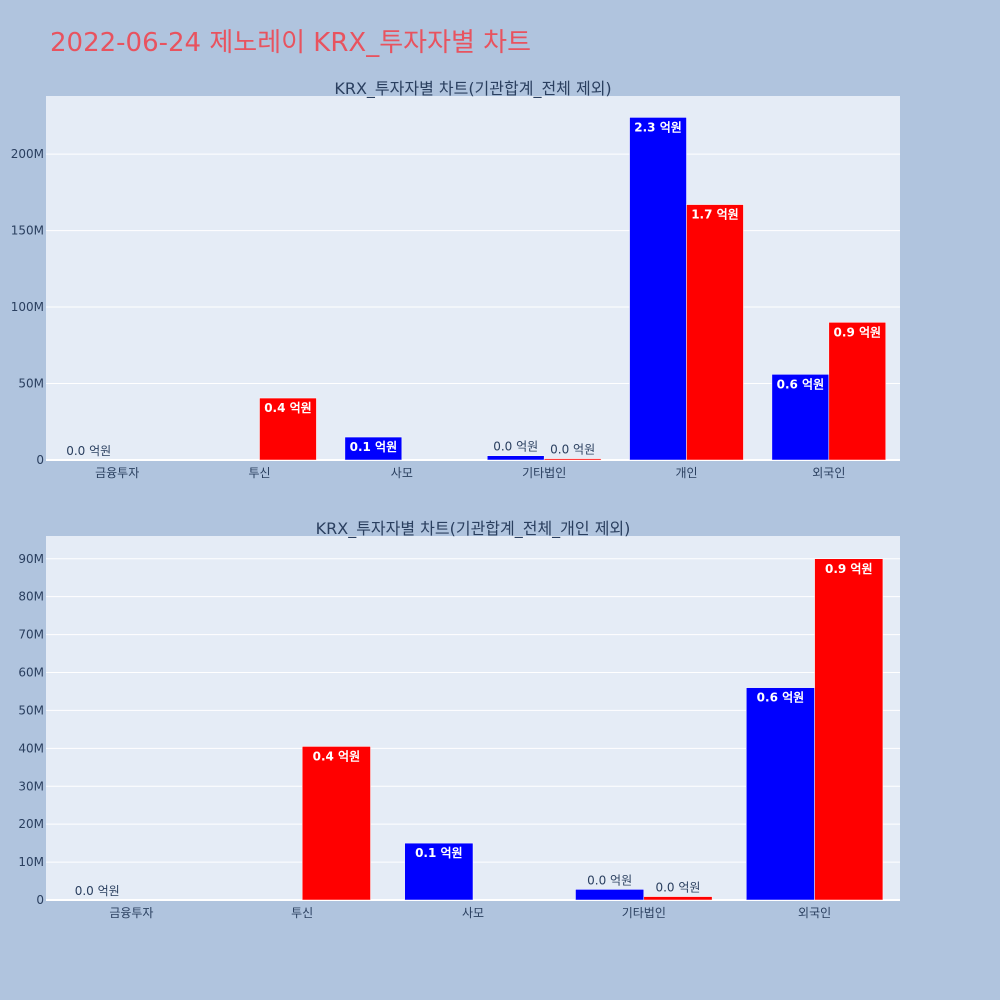 Image resolution: width=1000 pixels, height=1000 pixels. I want to click on y-tick-label: 100M, so click(27, 307).